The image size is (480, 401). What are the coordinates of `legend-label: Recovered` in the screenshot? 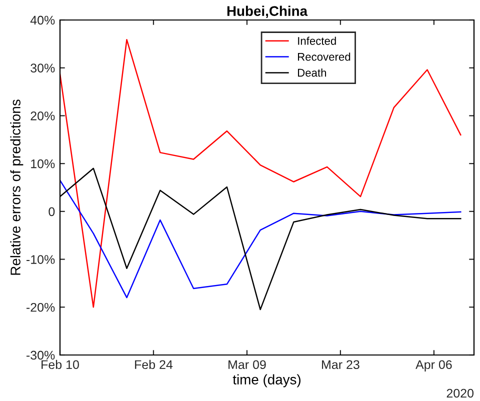 It's located at (324, 56).